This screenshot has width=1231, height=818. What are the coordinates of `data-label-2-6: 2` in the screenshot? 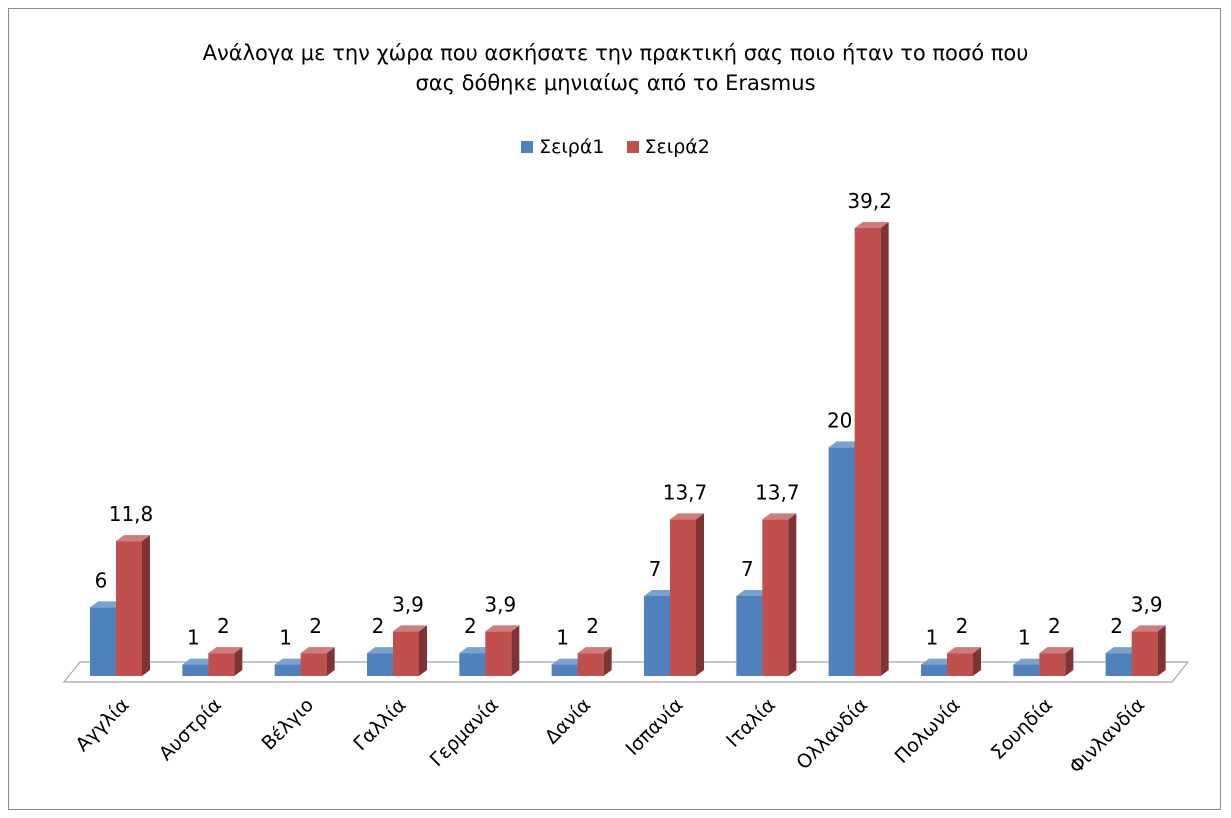 It's located at (592, 626).